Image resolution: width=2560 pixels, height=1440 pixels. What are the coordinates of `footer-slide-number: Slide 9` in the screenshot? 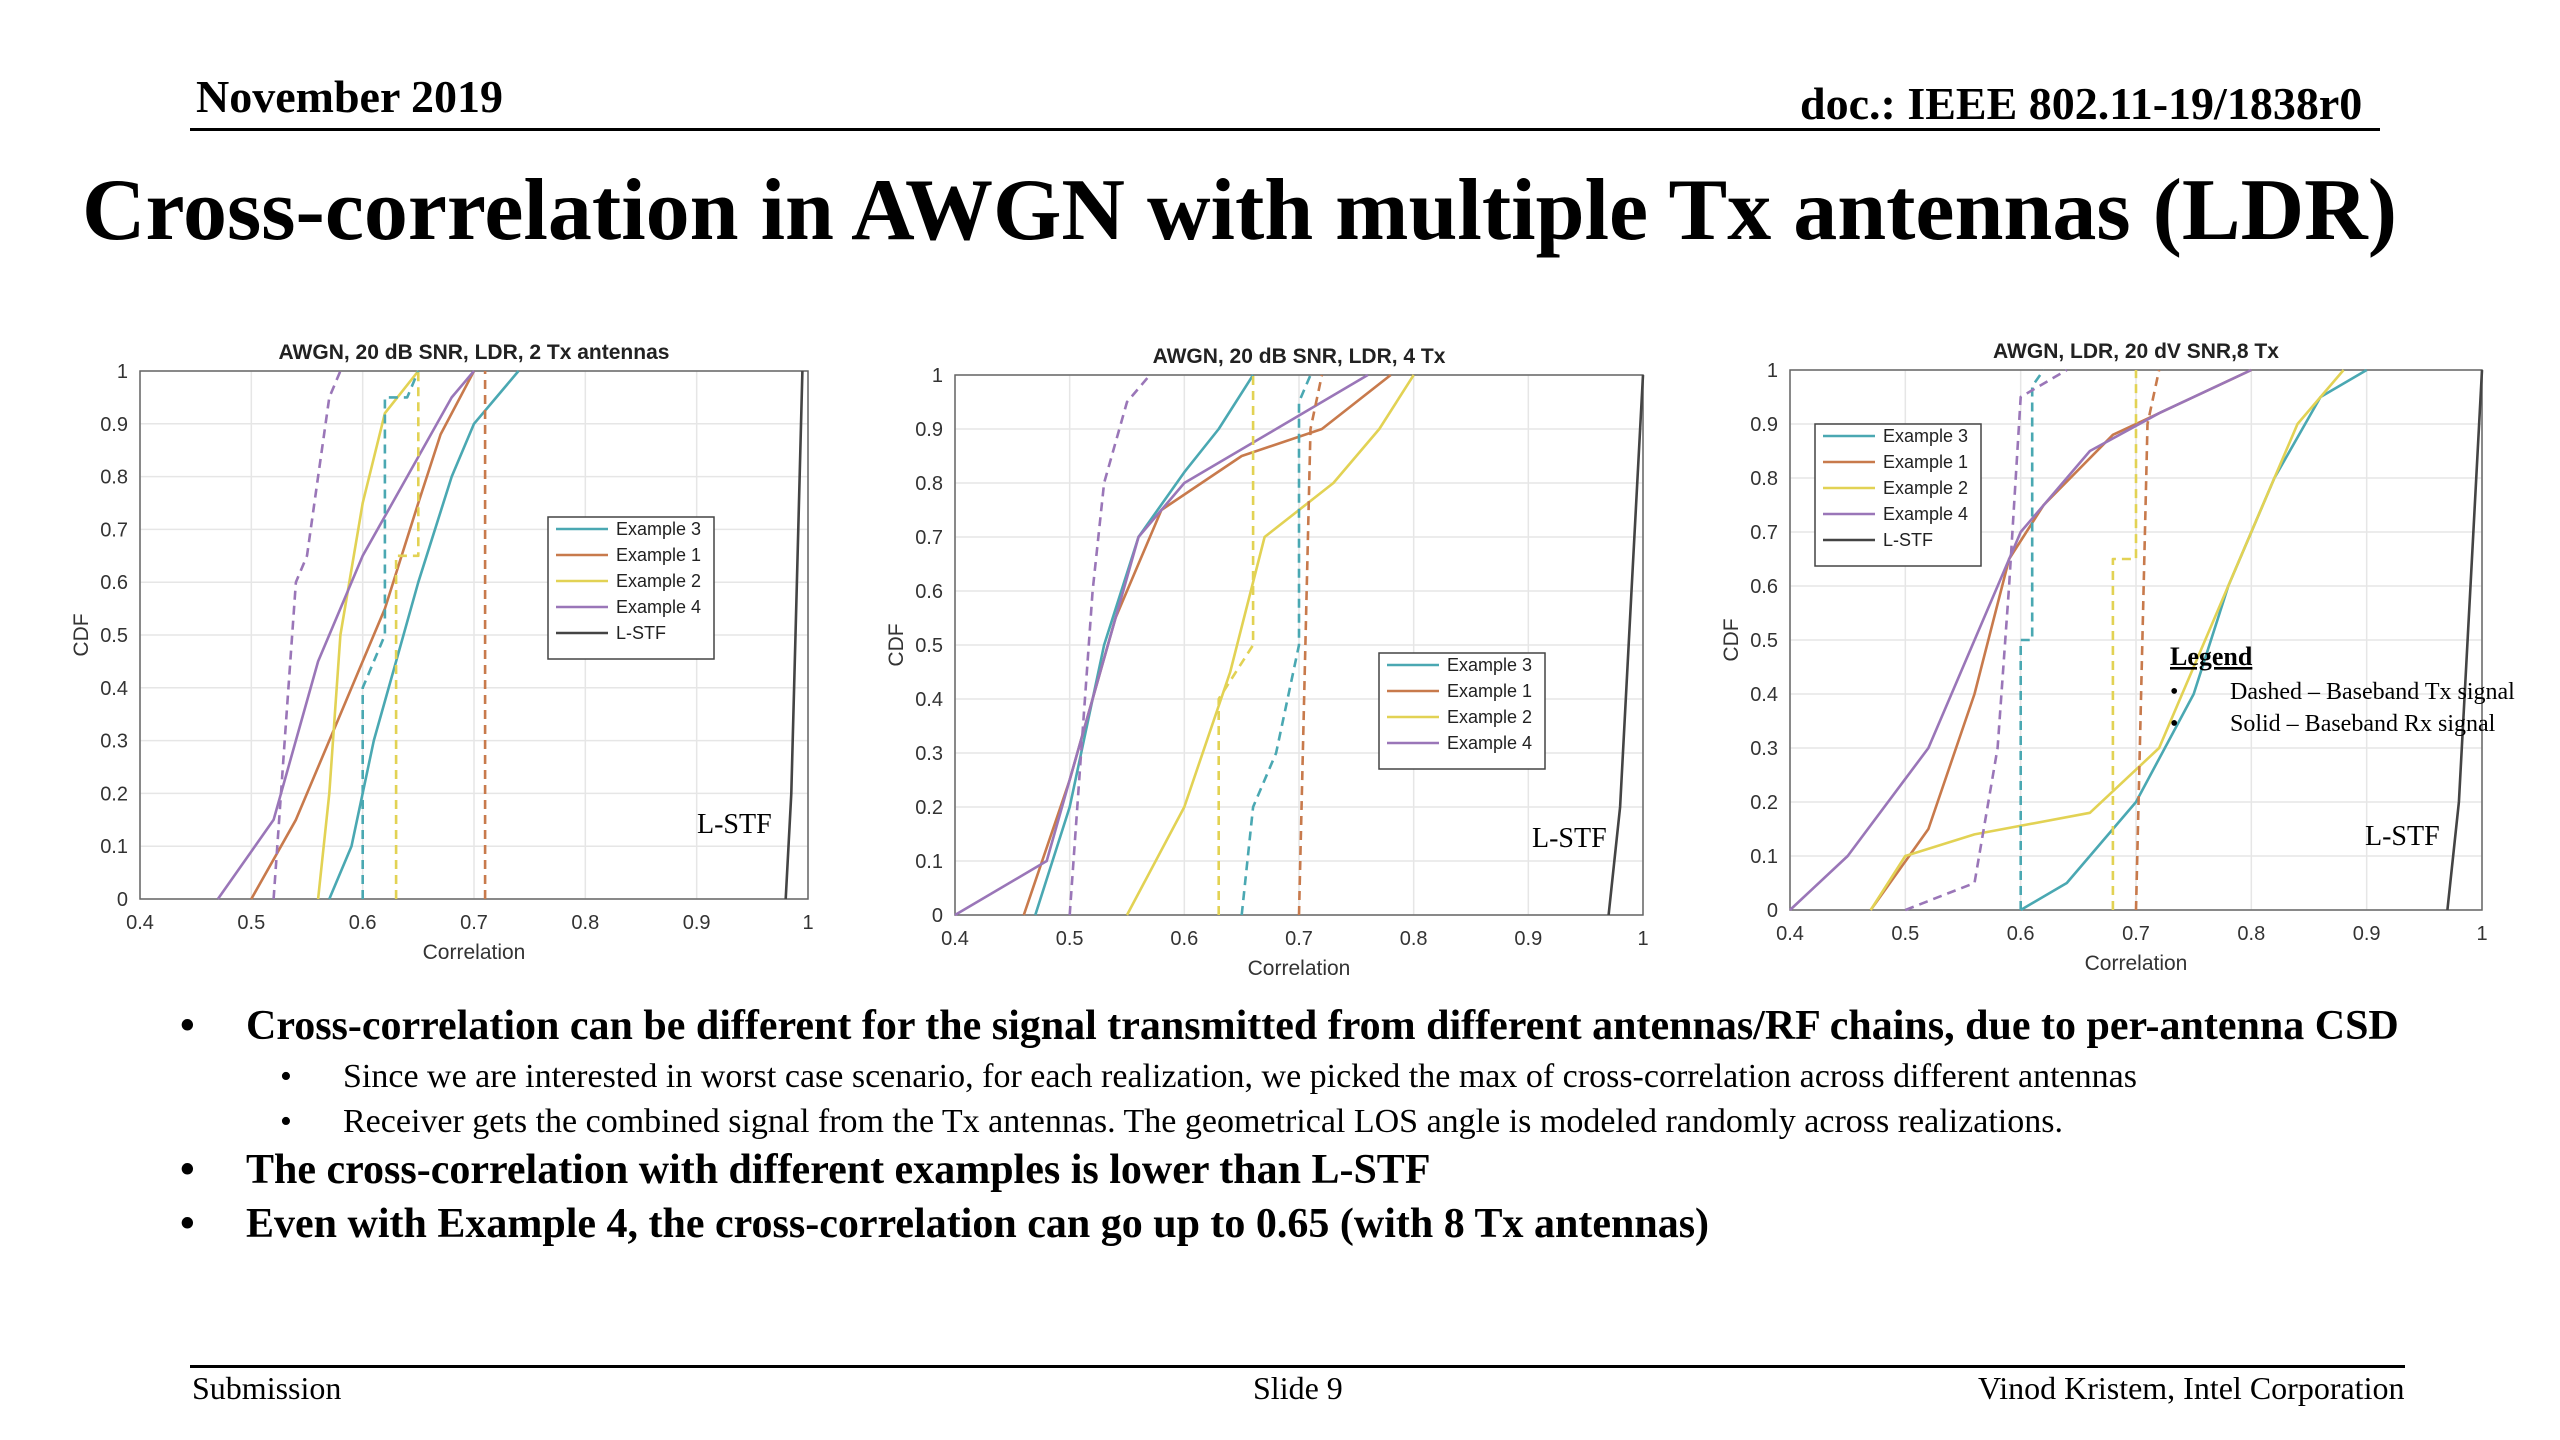 It's located at (1298, 1388).